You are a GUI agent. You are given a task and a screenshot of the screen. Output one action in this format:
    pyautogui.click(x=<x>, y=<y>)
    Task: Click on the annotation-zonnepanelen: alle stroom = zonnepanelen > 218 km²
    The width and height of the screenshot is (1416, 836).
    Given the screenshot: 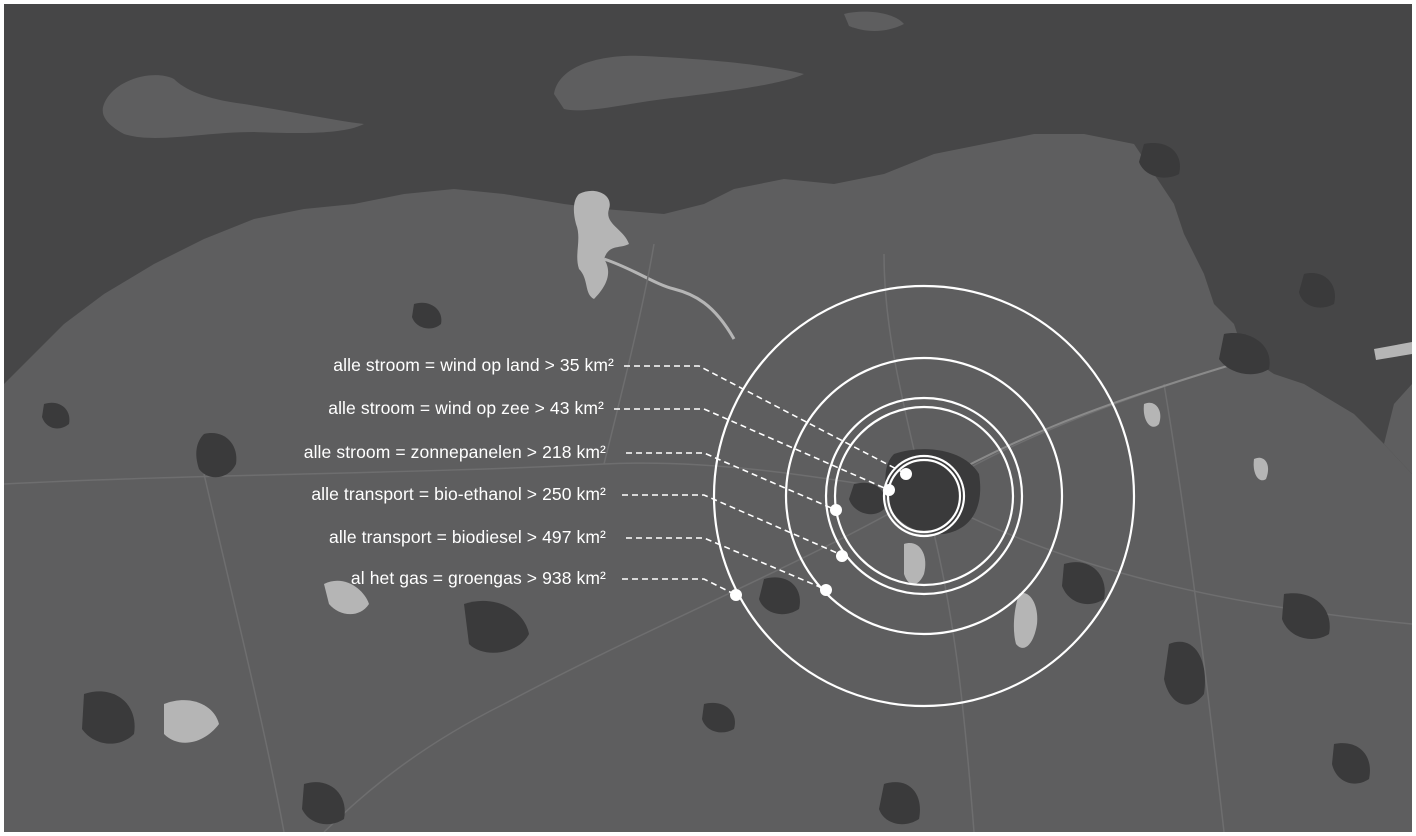 What is the action you would take?
    pyautogui.click(x=306, y=452)
    